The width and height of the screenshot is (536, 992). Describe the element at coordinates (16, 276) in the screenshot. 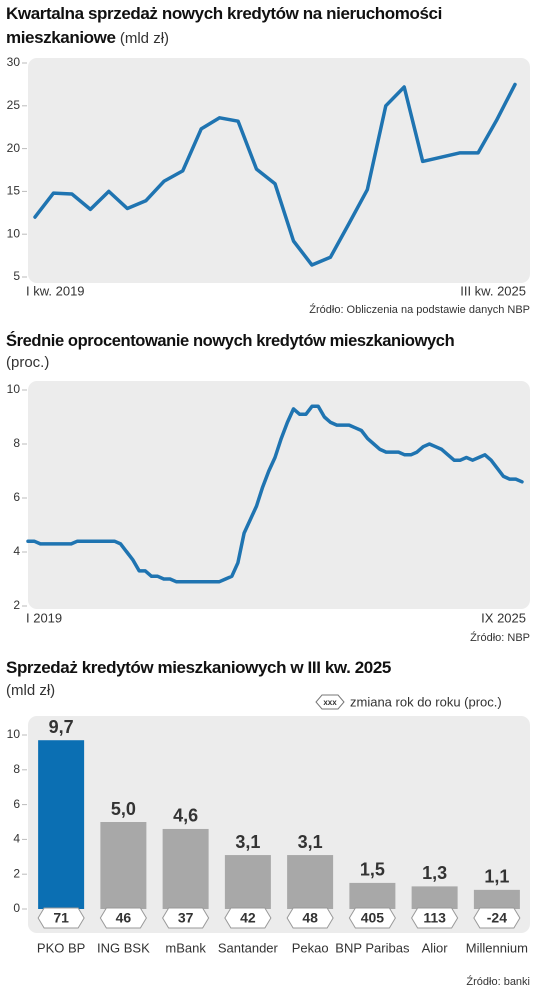

I see `y-tick-label: 5` at that location.